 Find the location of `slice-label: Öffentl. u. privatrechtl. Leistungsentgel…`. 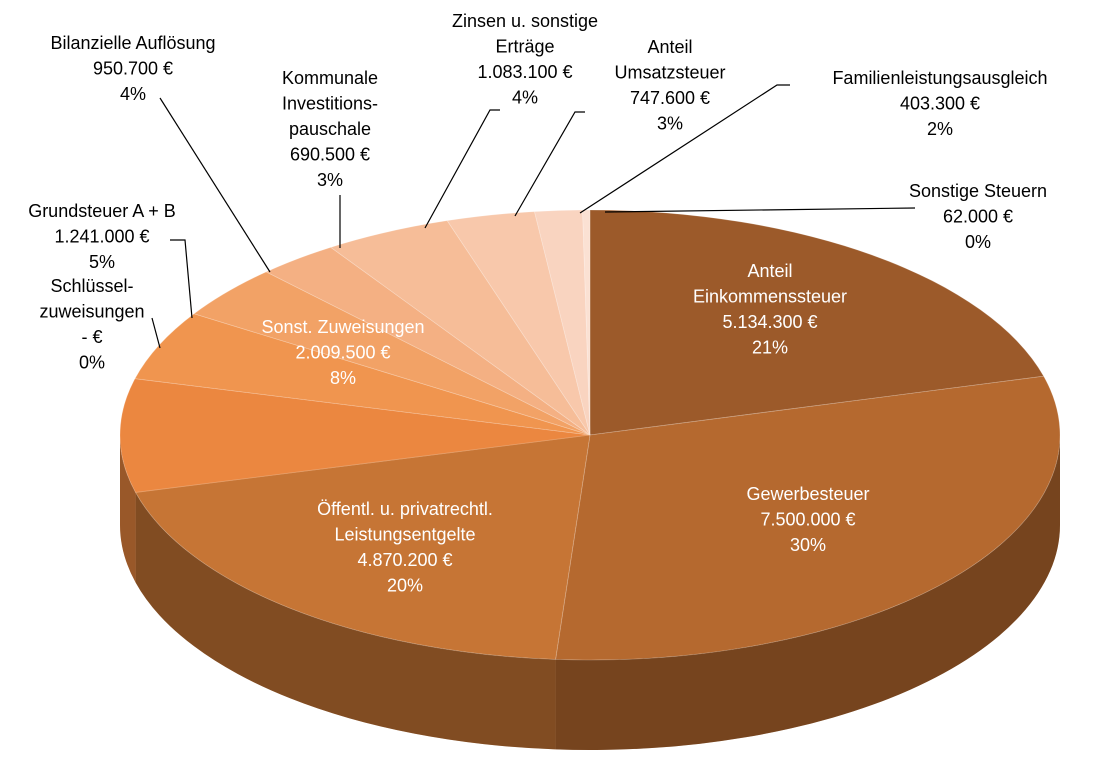

slice-label: Öffentl. u. privatrechtl. Leistungsentgel… is located at coordinates (405, 522).